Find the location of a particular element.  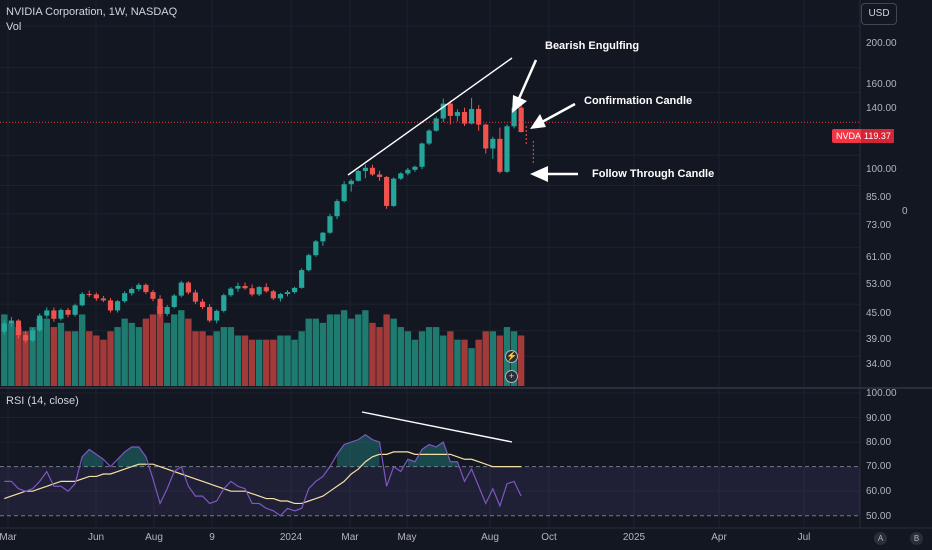

price-axis-tick: 73.00 is located at coordinates (879, 225).